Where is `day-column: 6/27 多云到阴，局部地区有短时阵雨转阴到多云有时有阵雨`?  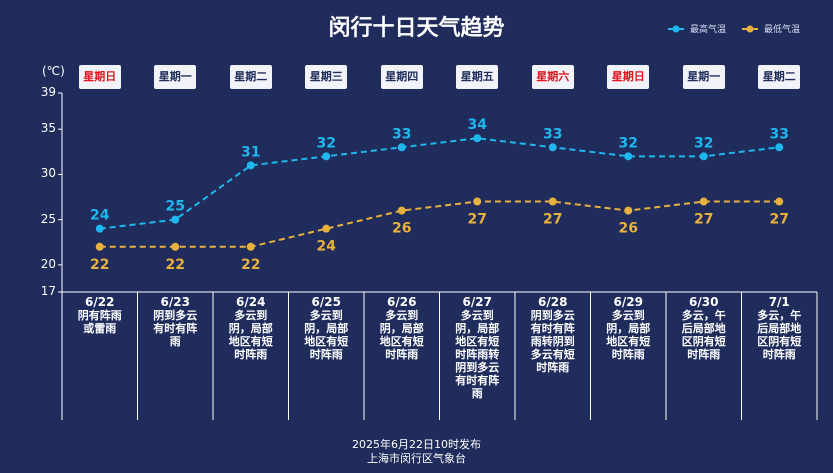
day-column: 6/27 多云到阴，局部地区有短时阵雨转阴到多云有时有阵雨 is located at coordinates (477, 348).